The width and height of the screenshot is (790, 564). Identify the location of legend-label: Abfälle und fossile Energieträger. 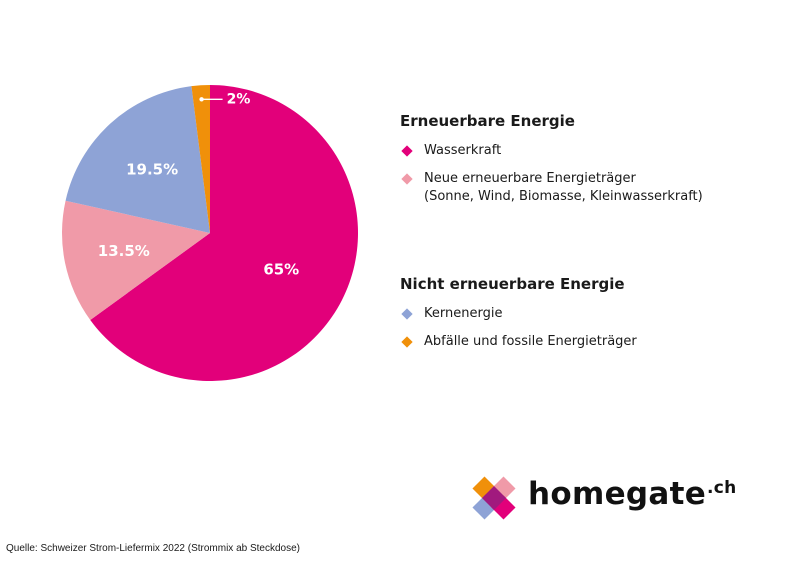
(530, 342).